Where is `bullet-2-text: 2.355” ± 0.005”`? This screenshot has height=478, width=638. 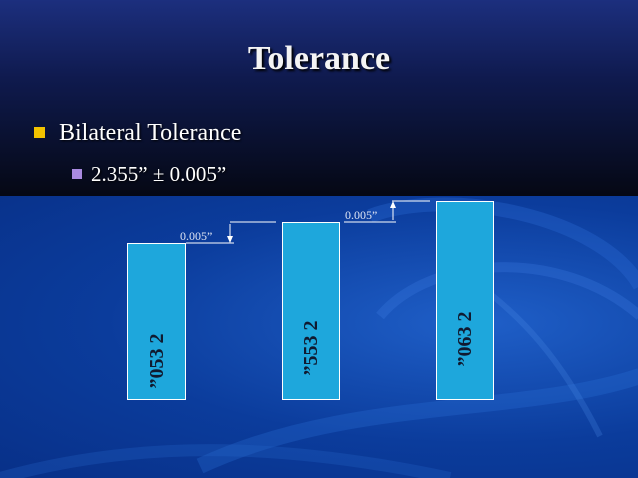
bullet-2-text: 2.355” ± 0.005” is located at coordinates (159, 174).